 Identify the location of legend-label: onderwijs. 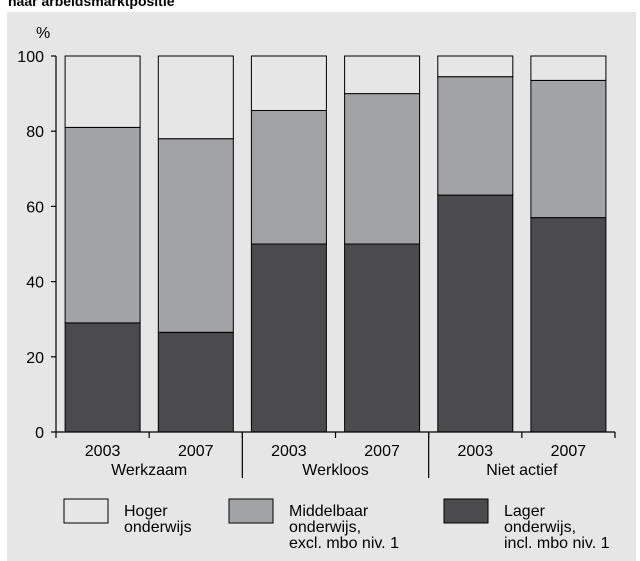
(158, 527).